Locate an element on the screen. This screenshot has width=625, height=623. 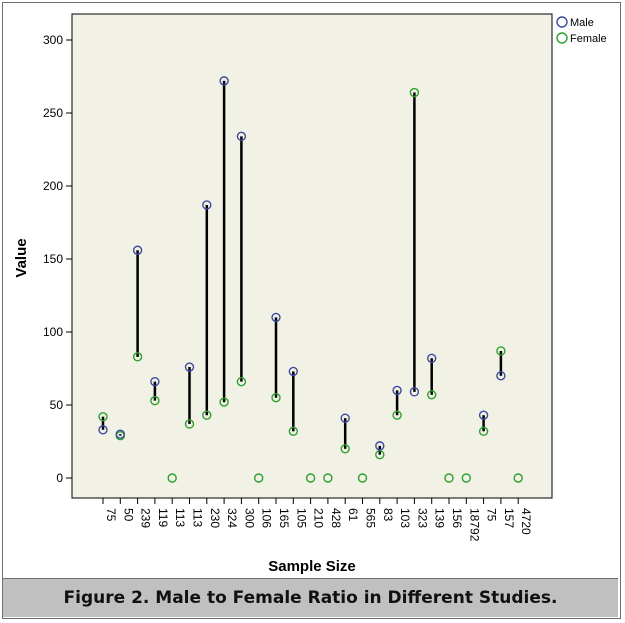
x-tick-label: 50 is located at coordinates (128, 515).